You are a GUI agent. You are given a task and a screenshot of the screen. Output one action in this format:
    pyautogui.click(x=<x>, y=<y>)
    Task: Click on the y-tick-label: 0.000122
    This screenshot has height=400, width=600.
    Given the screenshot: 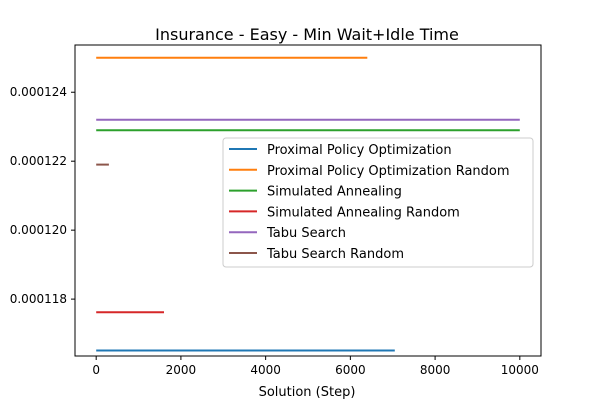 What is the action you would take?
    pyautogui.click(x=38, y=161)
    